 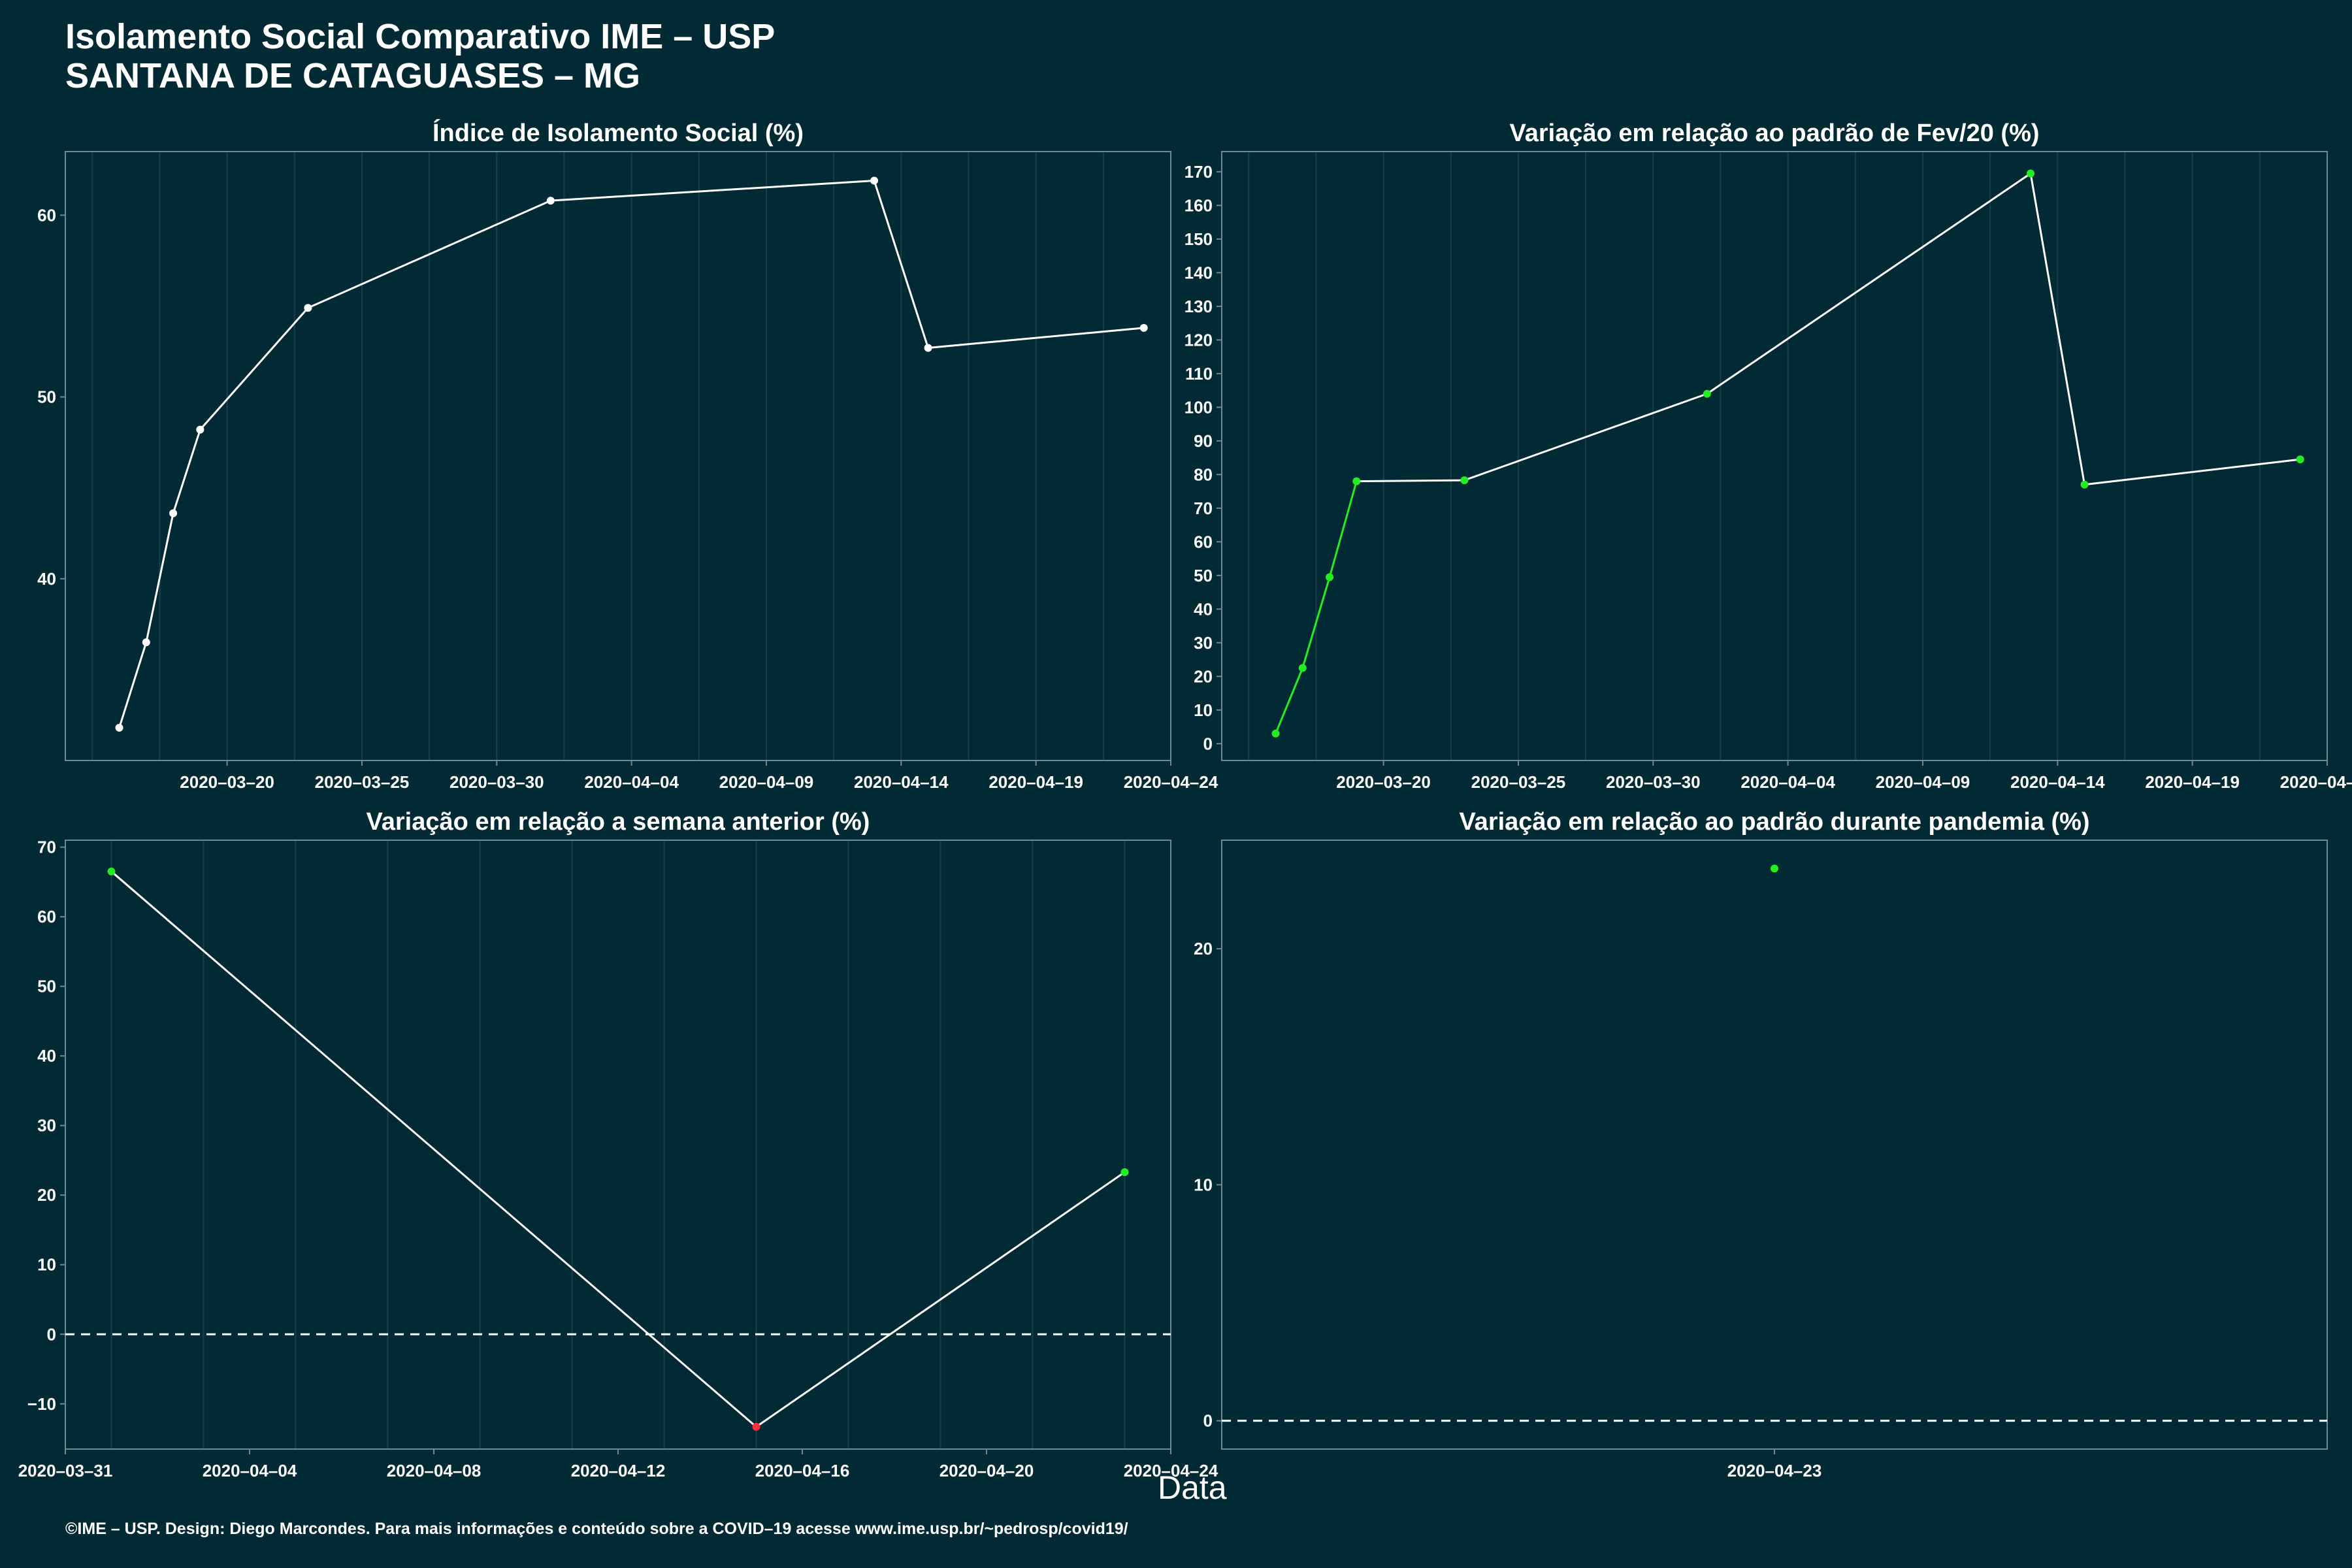 What do you see at coordinates (1198, 407) in the screenshot?
I see `y-tick-label: 100` at bounding box center [1198, 407].